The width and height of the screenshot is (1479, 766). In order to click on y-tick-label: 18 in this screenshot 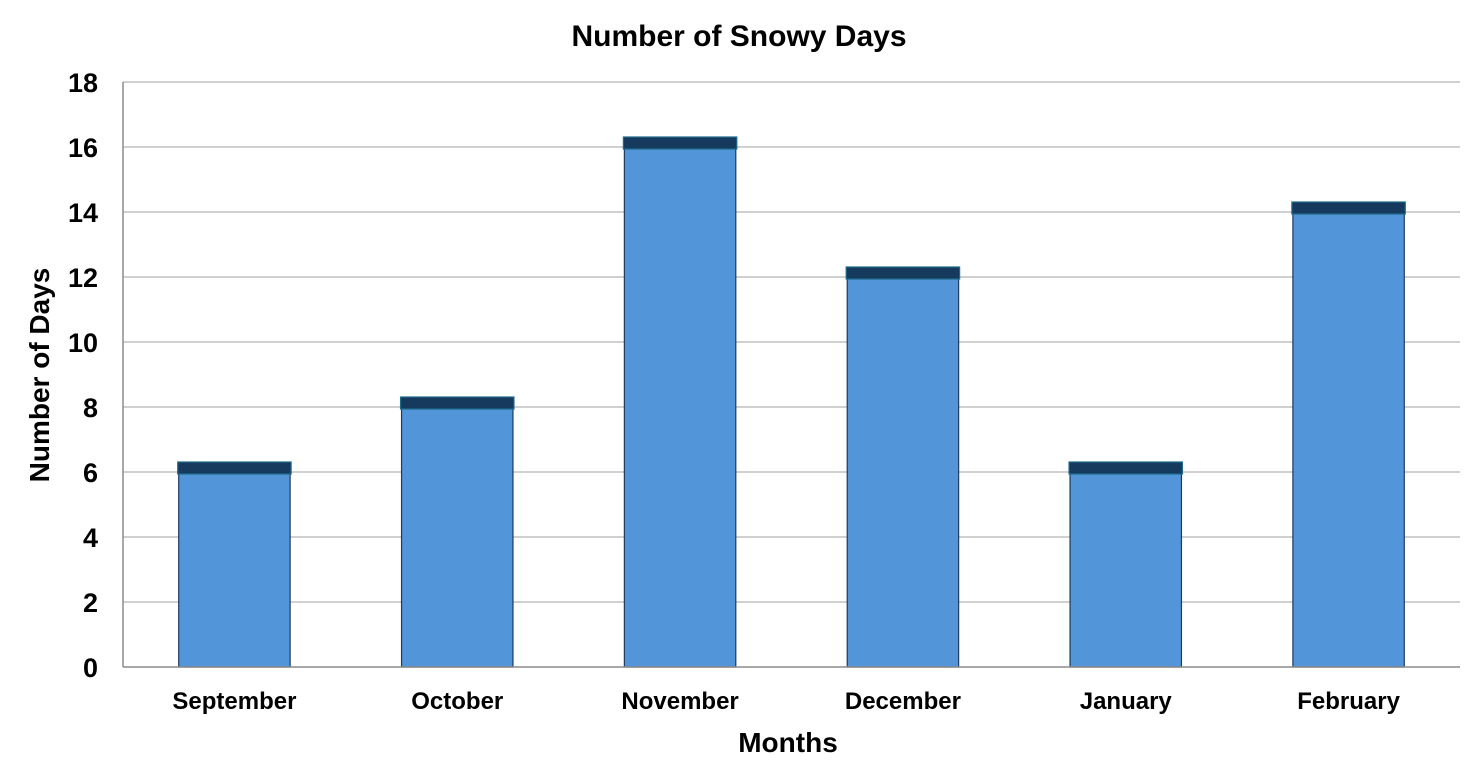, I will do `click(83, 83)`.